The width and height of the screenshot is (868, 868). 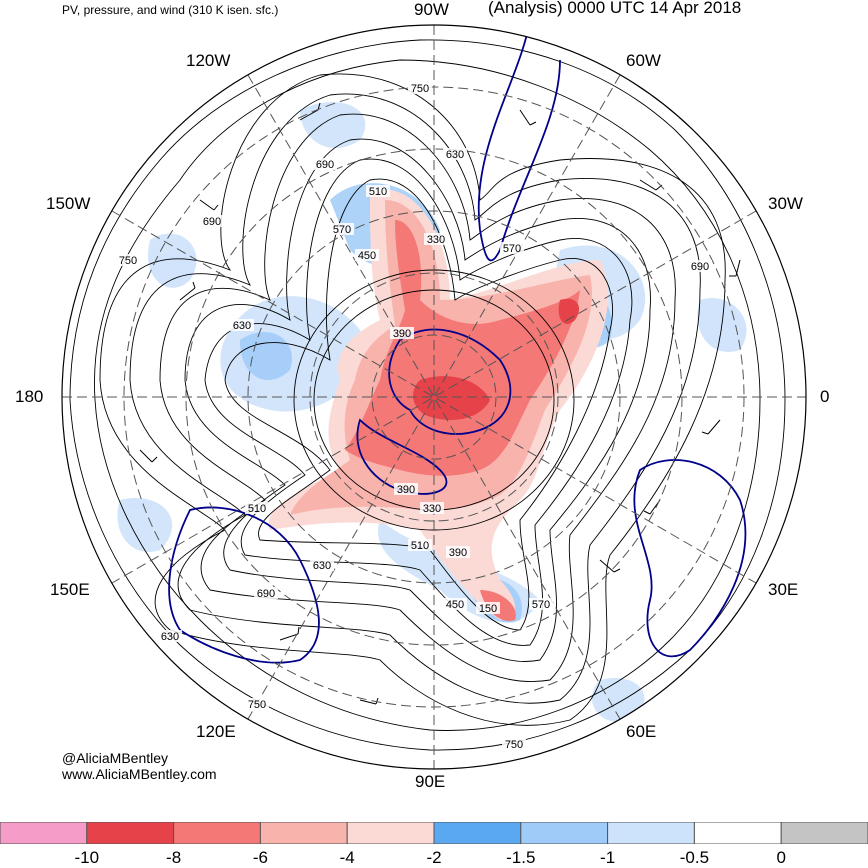 I want to click on colorbar-tick-label: -0.5, so click(x=694, y=857).